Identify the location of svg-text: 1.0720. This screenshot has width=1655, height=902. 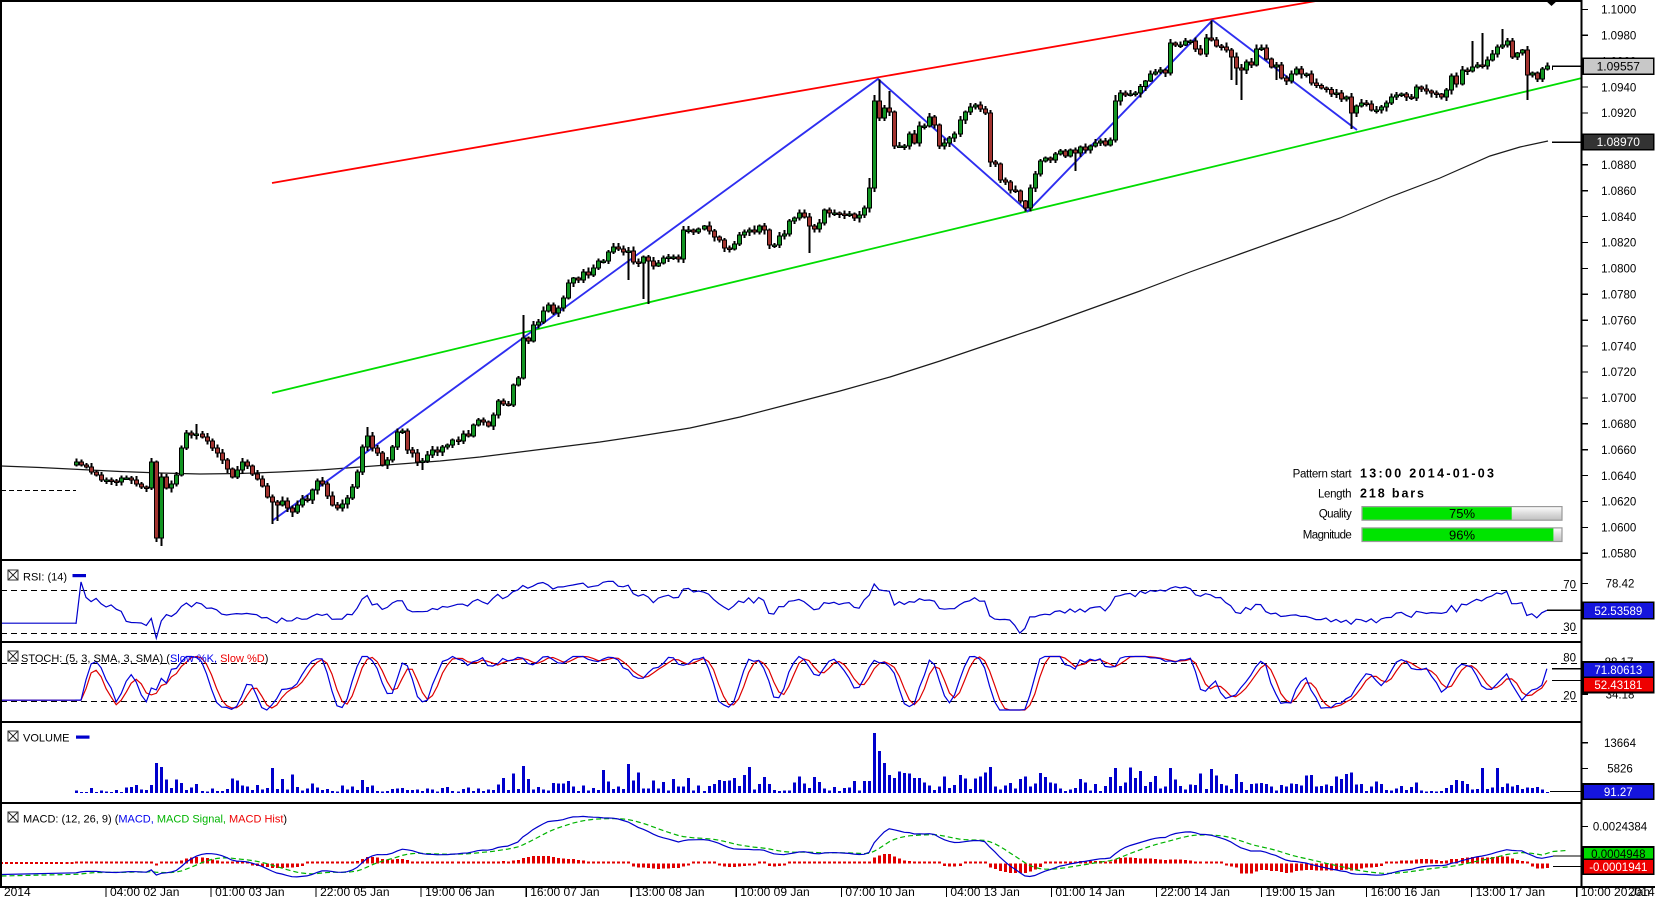
(1618, 373).